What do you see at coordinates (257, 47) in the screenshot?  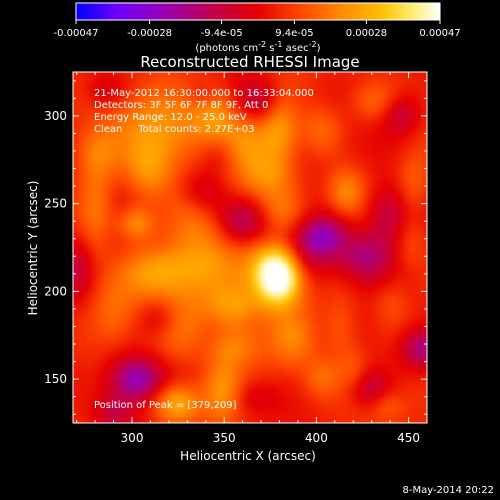 I see `colorbar-units-label: (photons cm-2 s-1 asec-2)` at bounding box center [257, 47].